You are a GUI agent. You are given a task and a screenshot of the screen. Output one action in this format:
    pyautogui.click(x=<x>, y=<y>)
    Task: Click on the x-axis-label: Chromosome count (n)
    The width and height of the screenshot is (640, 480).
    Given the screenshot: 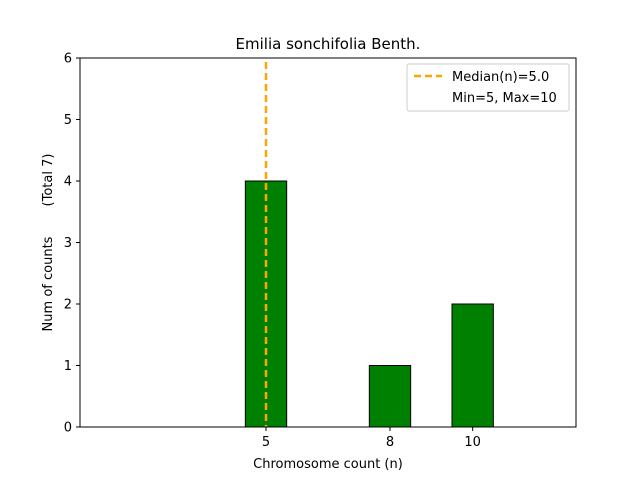 What is the action you would take?
    pyautogui.click(x=328, y=464)
    